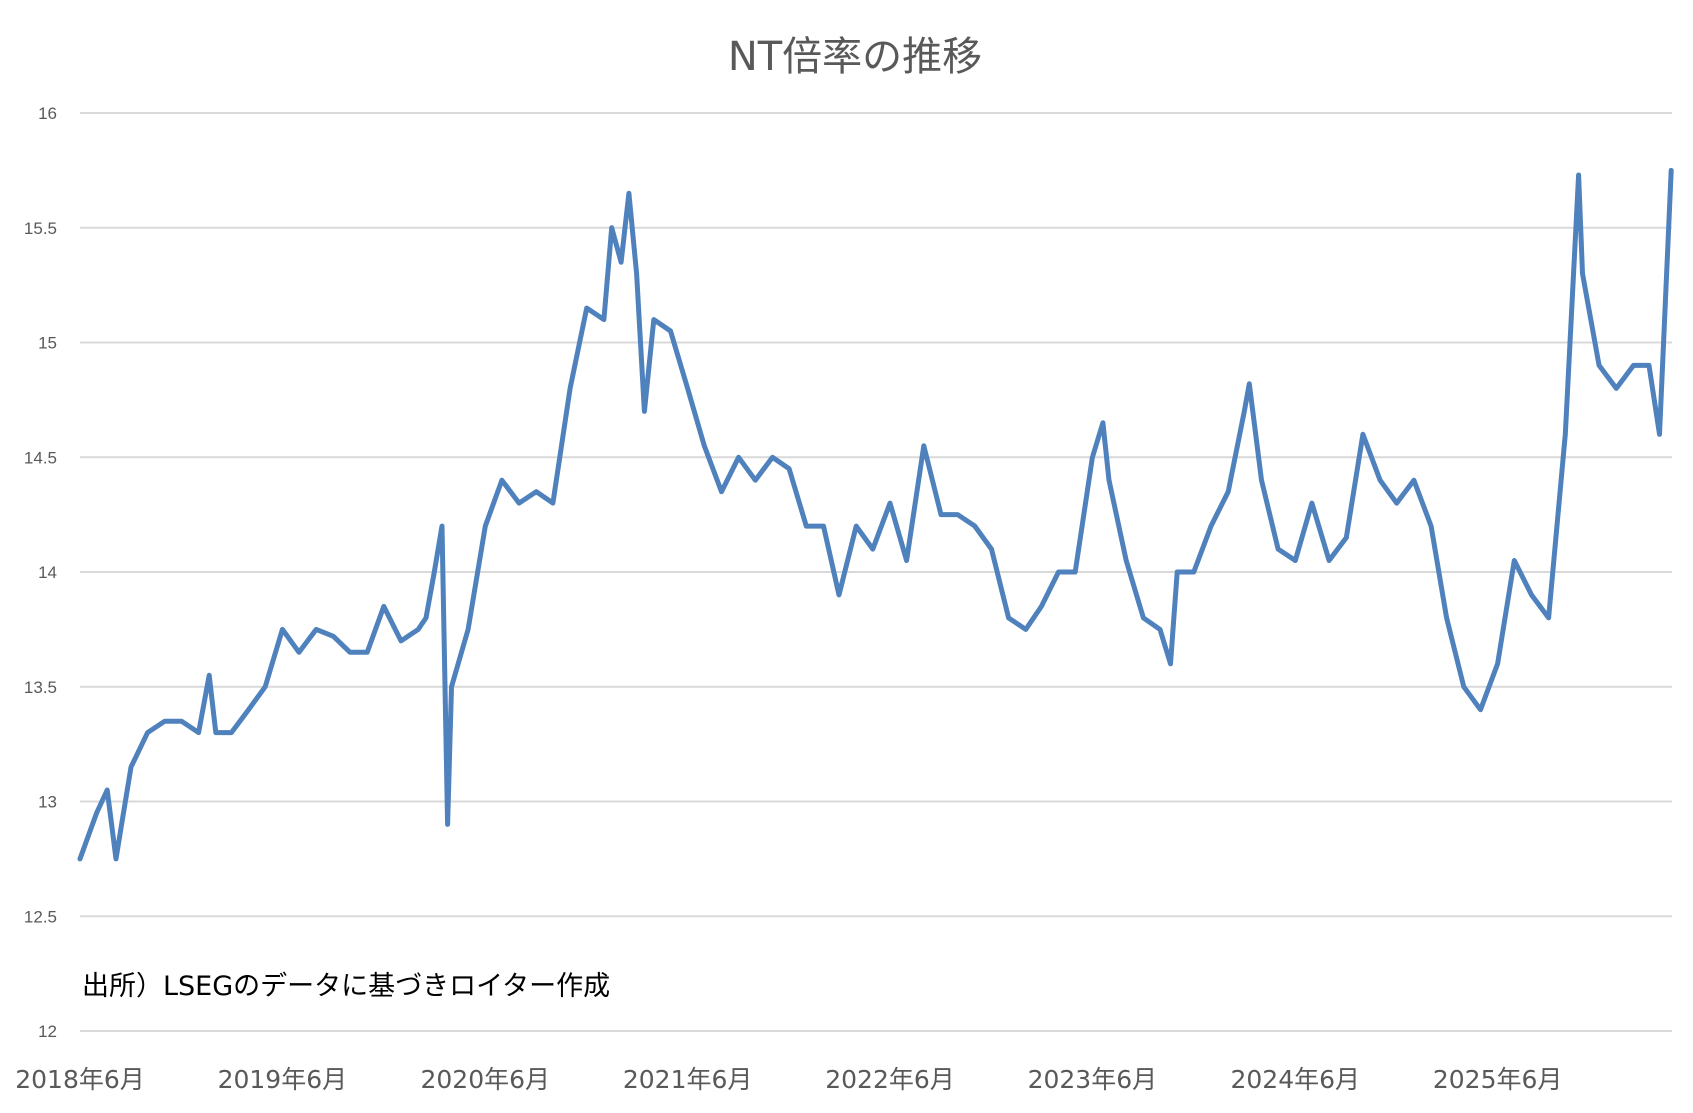  Describe the element at coordinates (890, 1079) in the screenshot. I see `x-tick-label: 2022年6月` at that location.